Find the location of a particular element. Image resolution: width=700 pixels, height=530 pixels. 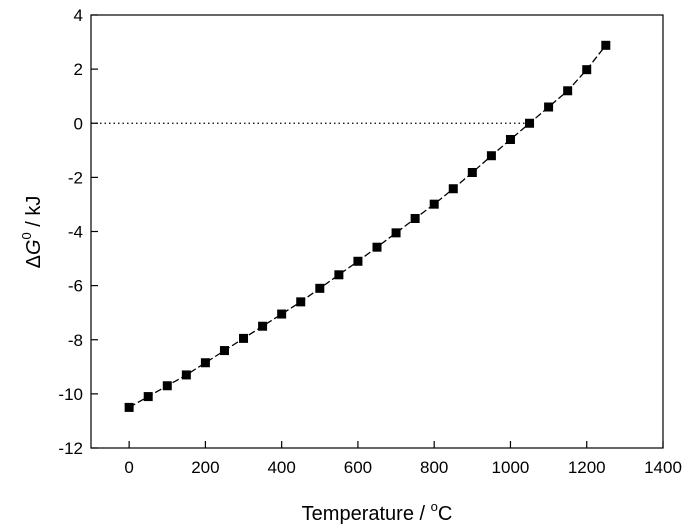

x-tick-label: 0 is located at coordinates (128, 467).